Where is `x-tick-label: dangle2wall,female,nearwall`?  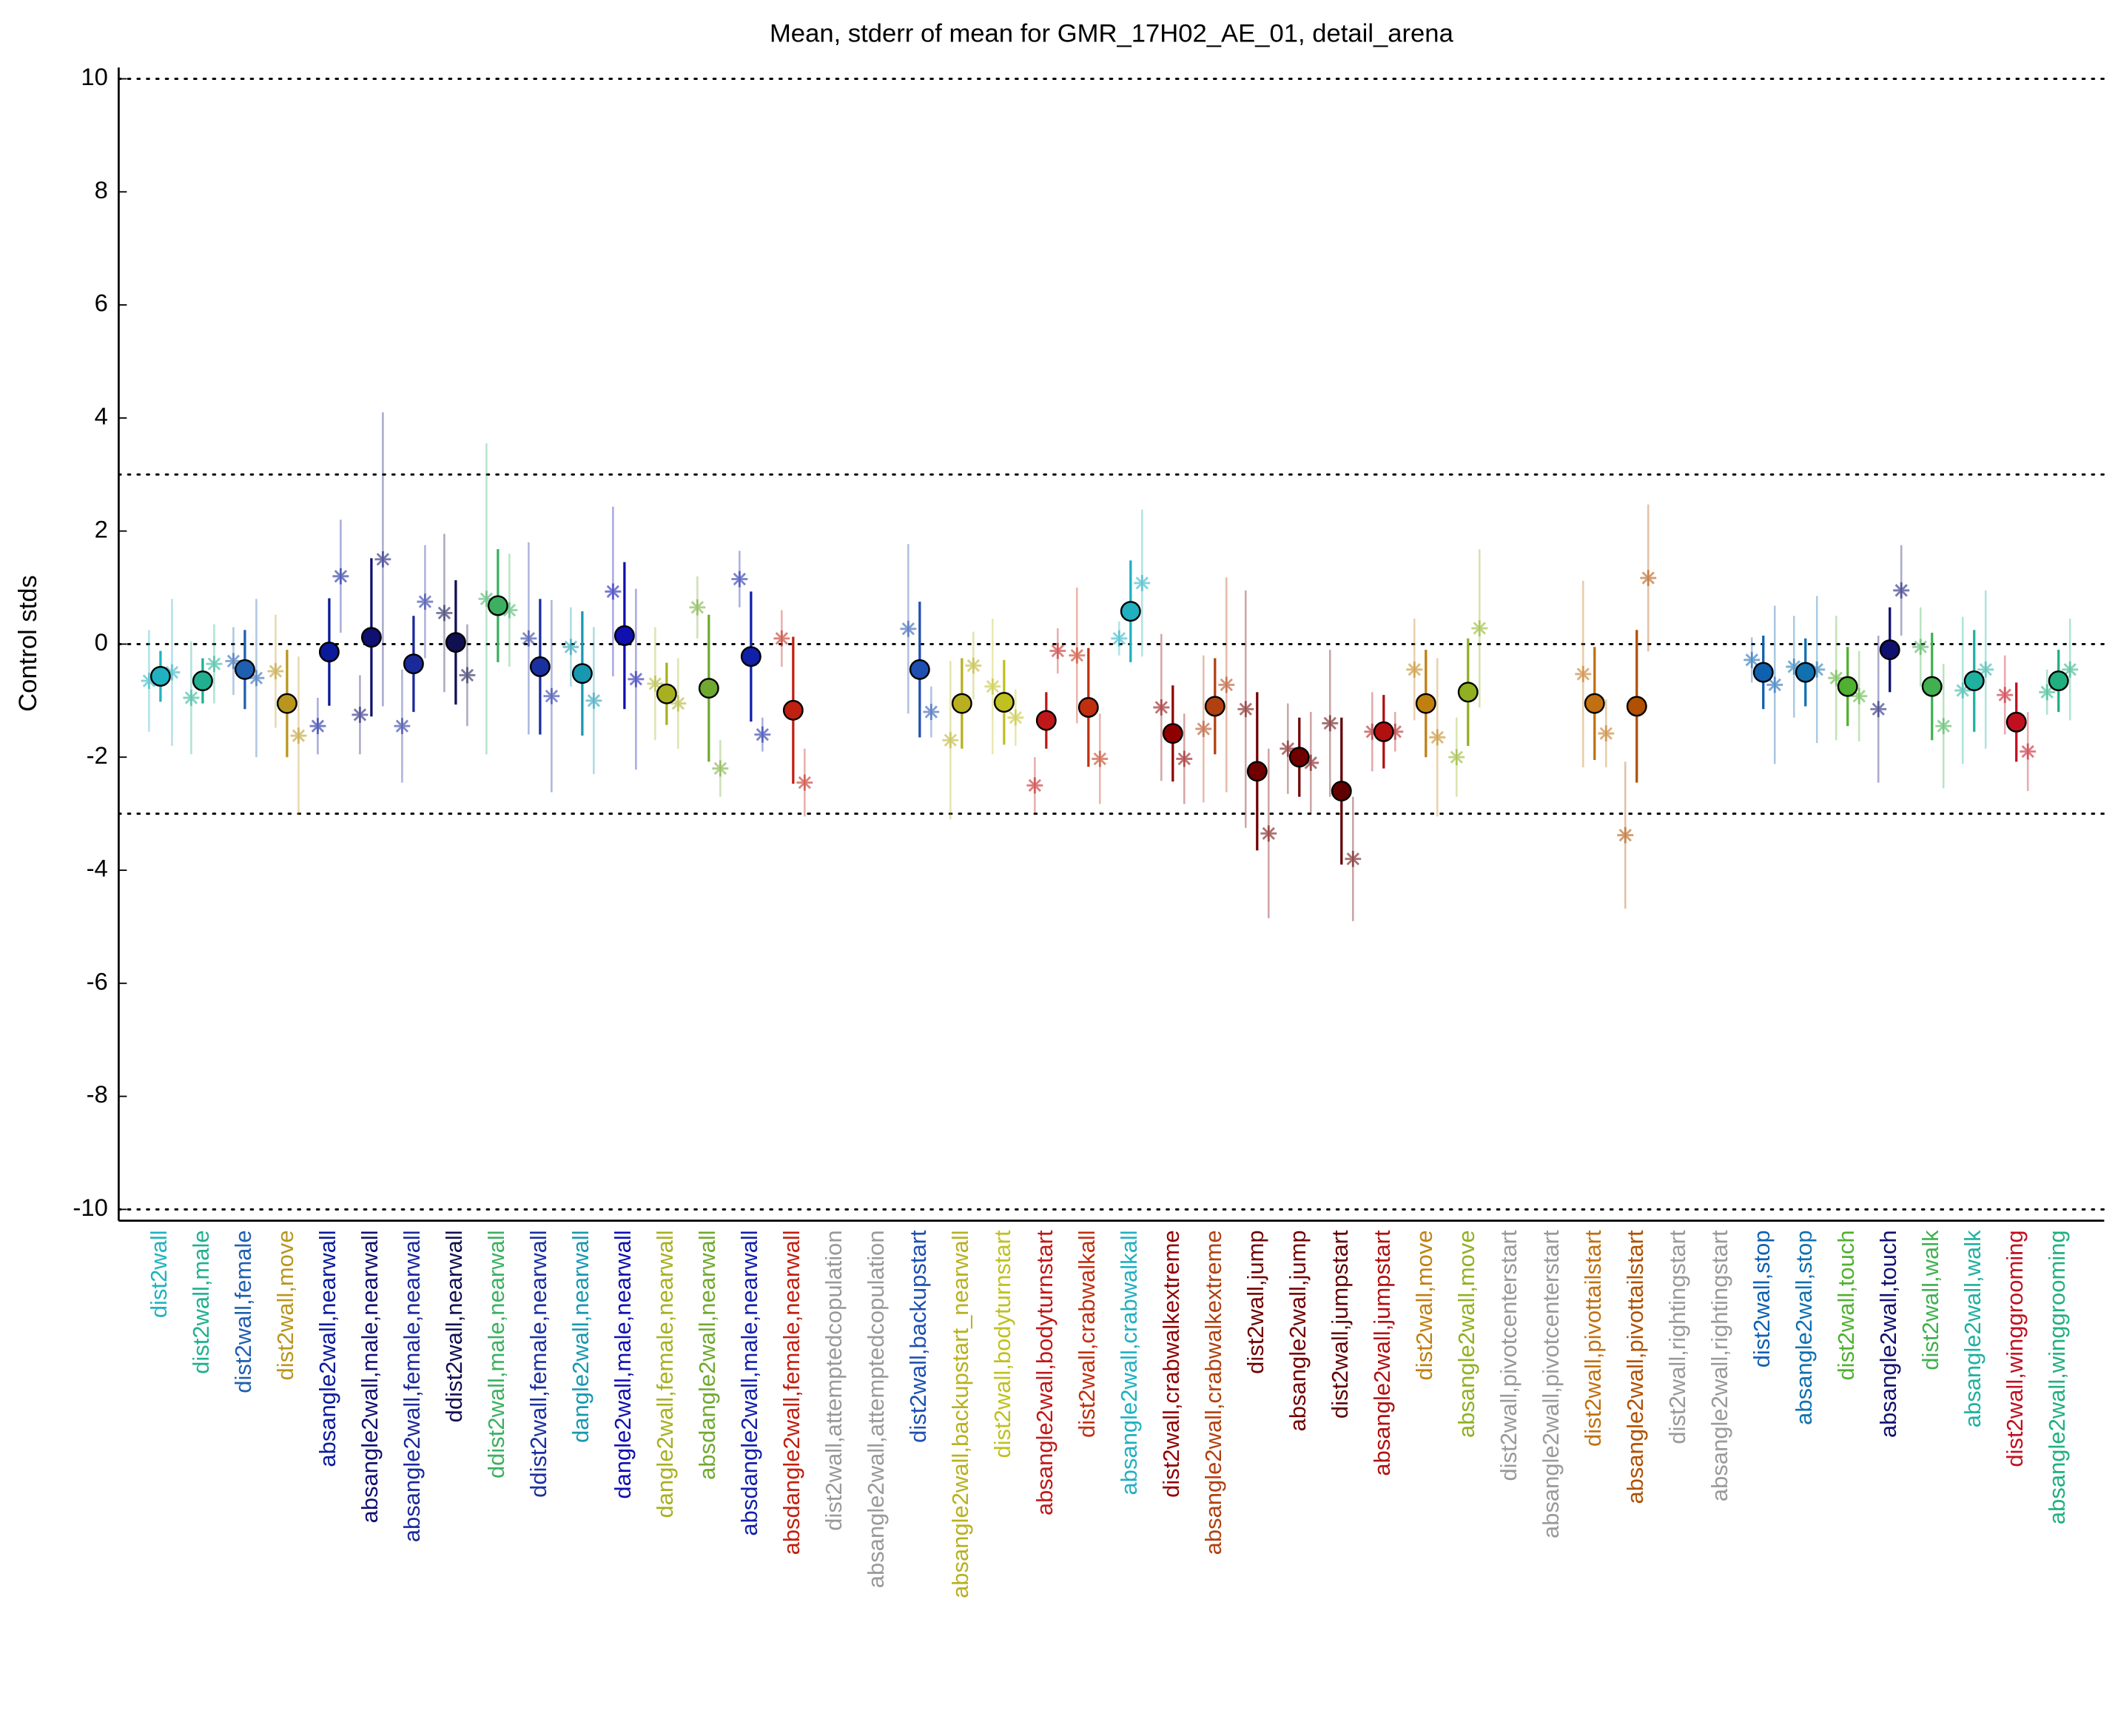
x-tick-label: dangle2wall,female,nearwall is located at coordinates (665, 1374).